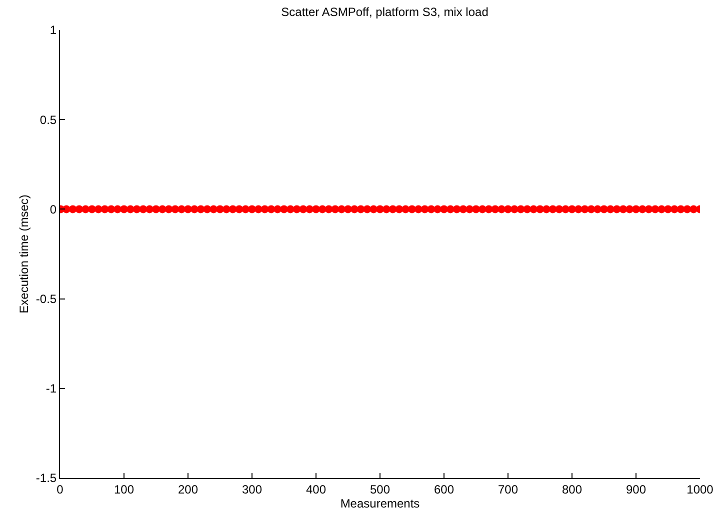 The width and height of the screenshot is (726, 519). What do you see at coordinates (46, 299) in the screenshot?
I see `y-tick-label: -0.5` at bounding box center [46, 299].